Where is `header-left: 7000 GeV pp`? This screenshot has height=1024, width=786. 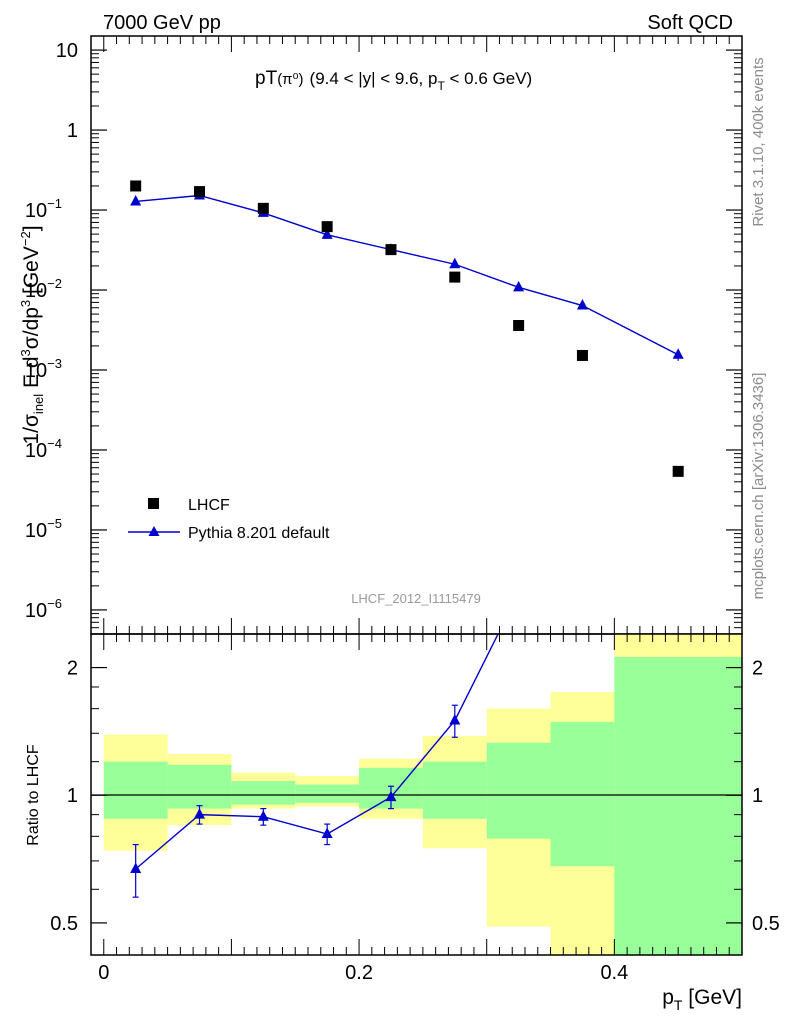 header-left: 7000 GeV pp is located at coordinates (162, 23).